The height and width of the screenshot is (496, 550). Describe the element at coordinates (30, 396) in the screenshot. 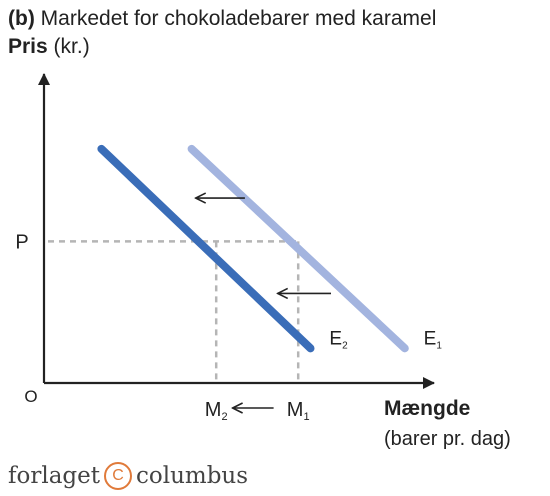

I see `origin-label: O` at that location.